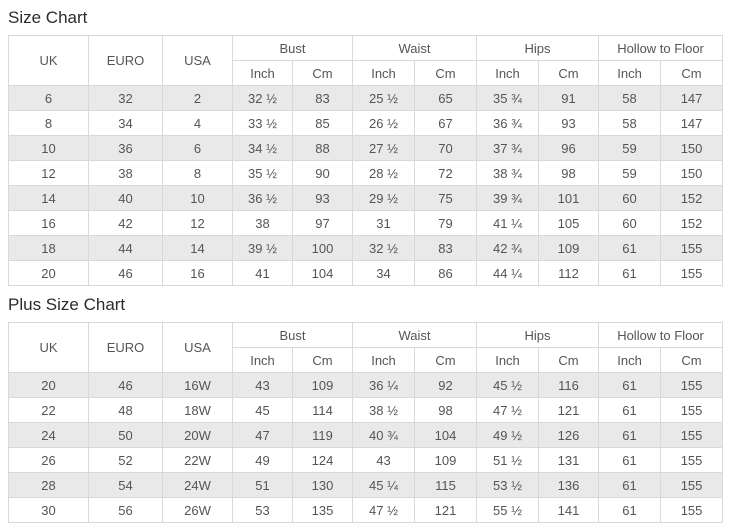 Image resolution: width=730 pixels, height=531 pixels. Describe the element at coordinates (125, 248) in the screenshot. I see `table-cell: 44` at that location.